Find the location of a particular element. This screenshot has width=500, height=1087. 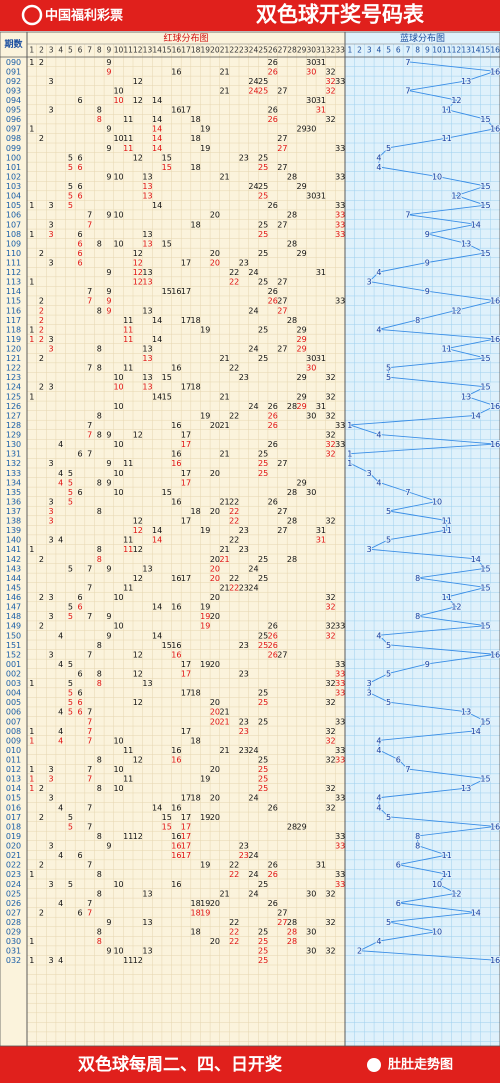

blue-number: 10 is located at coordinates (437, 932).